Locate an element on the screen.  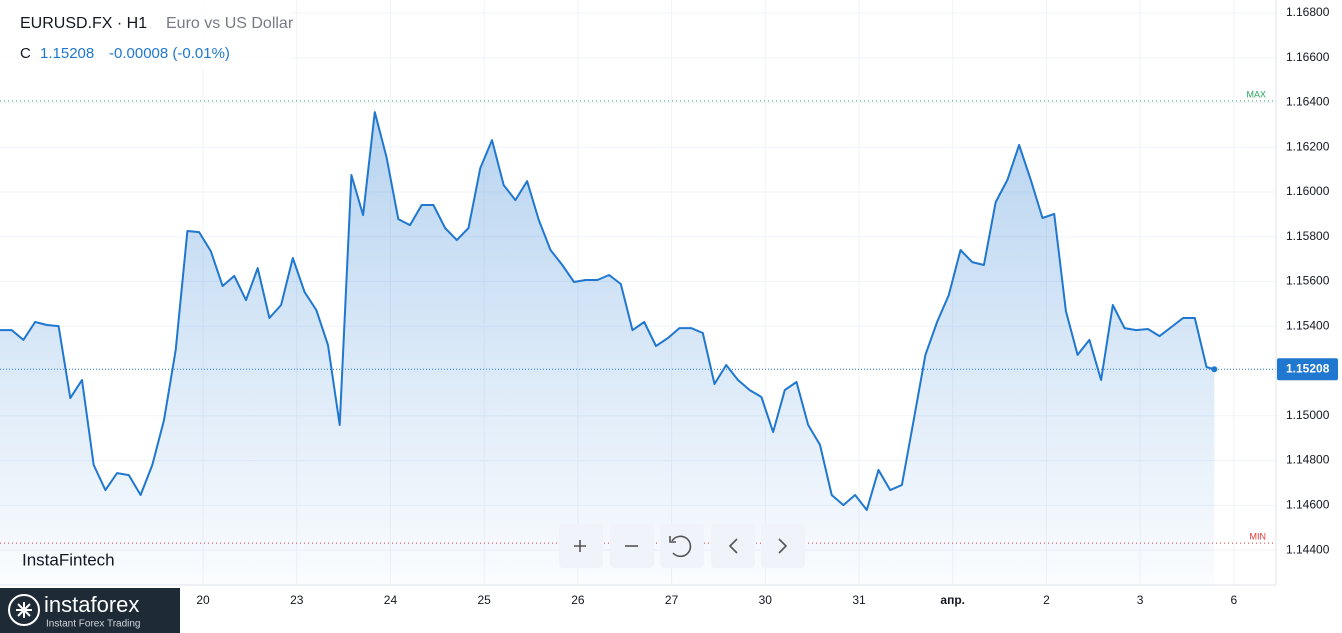
y-tick-label: 1.14600 is located at coordinates (1308, 505).